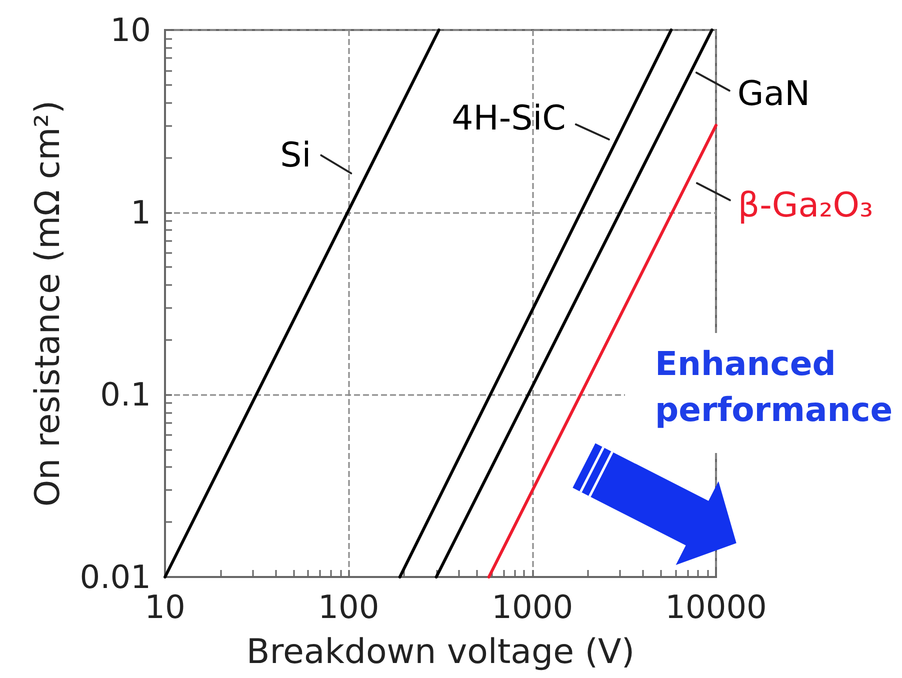 This screenshot has height=678, width=902. I want to click on series-label: Si, so click(296, 156).